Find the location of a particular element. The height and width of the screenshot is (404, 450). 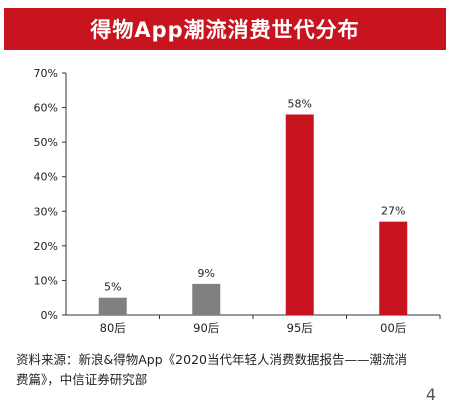

bar-value-label: 9% is located at coordinates (206, 273).